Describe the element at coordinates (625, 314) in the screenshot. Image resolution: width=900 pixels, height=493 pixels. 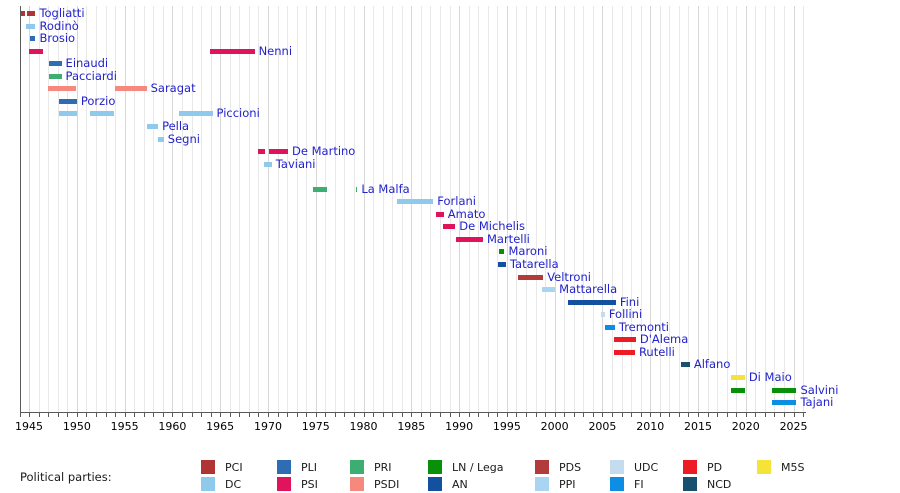
I see `person-label: Follini` at that location.